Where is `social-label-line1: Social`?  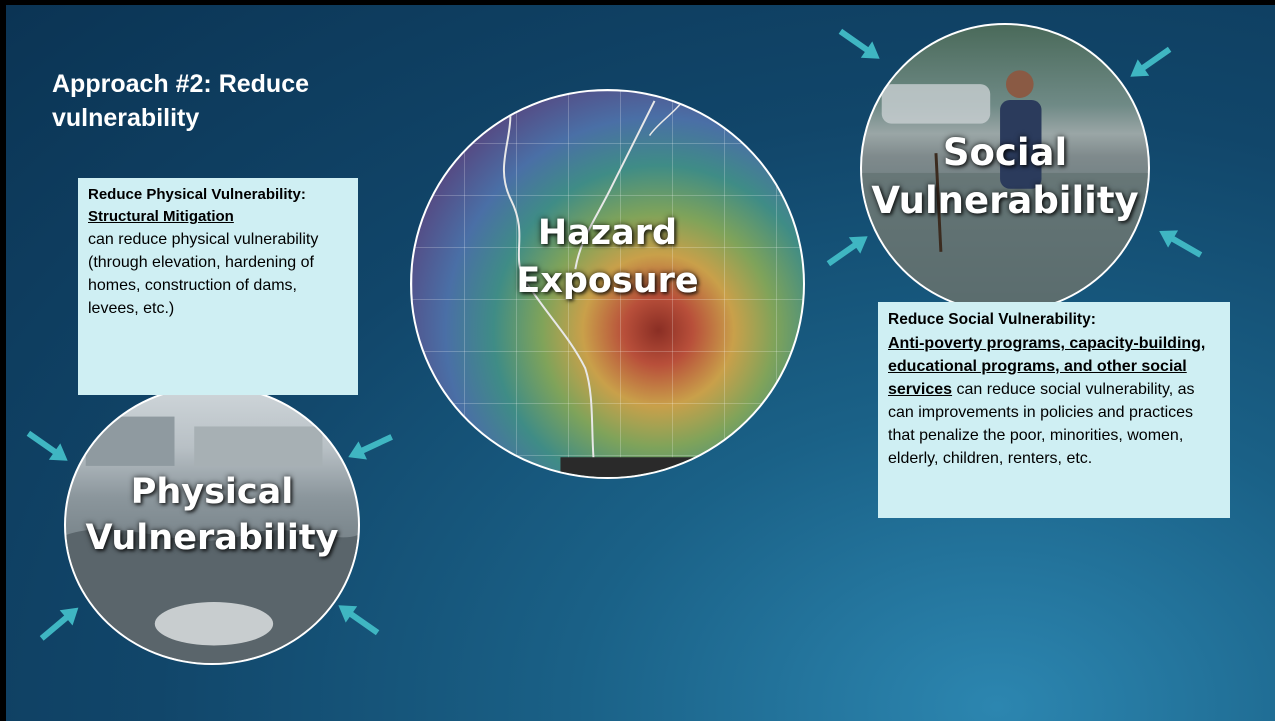 social-label-line1: Social is located at coordinates (1005, 152).